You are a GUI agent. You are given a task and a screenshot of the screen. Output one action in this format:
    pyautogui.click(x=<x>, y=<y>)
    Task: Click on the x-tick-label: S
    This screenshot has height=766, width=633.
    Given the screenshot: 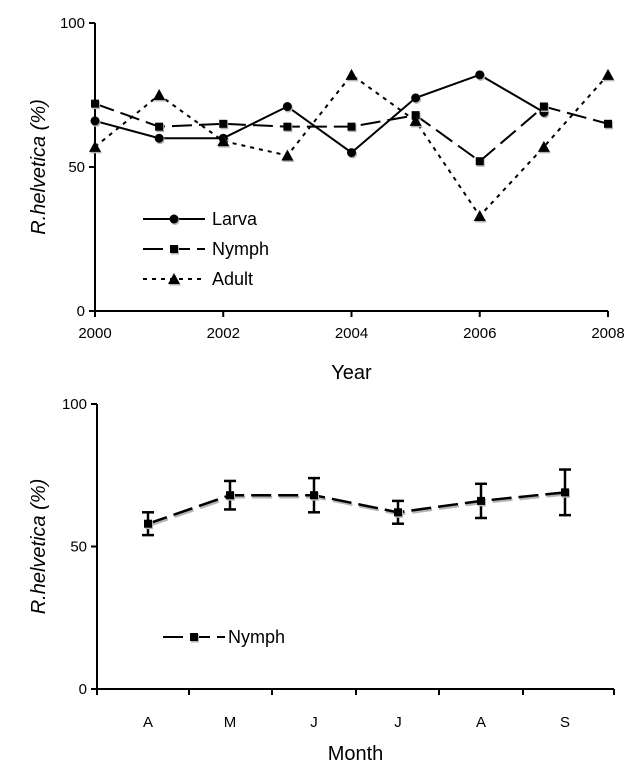 What is the action you would take?
    pyautogui.click(x=565, y=722)
    